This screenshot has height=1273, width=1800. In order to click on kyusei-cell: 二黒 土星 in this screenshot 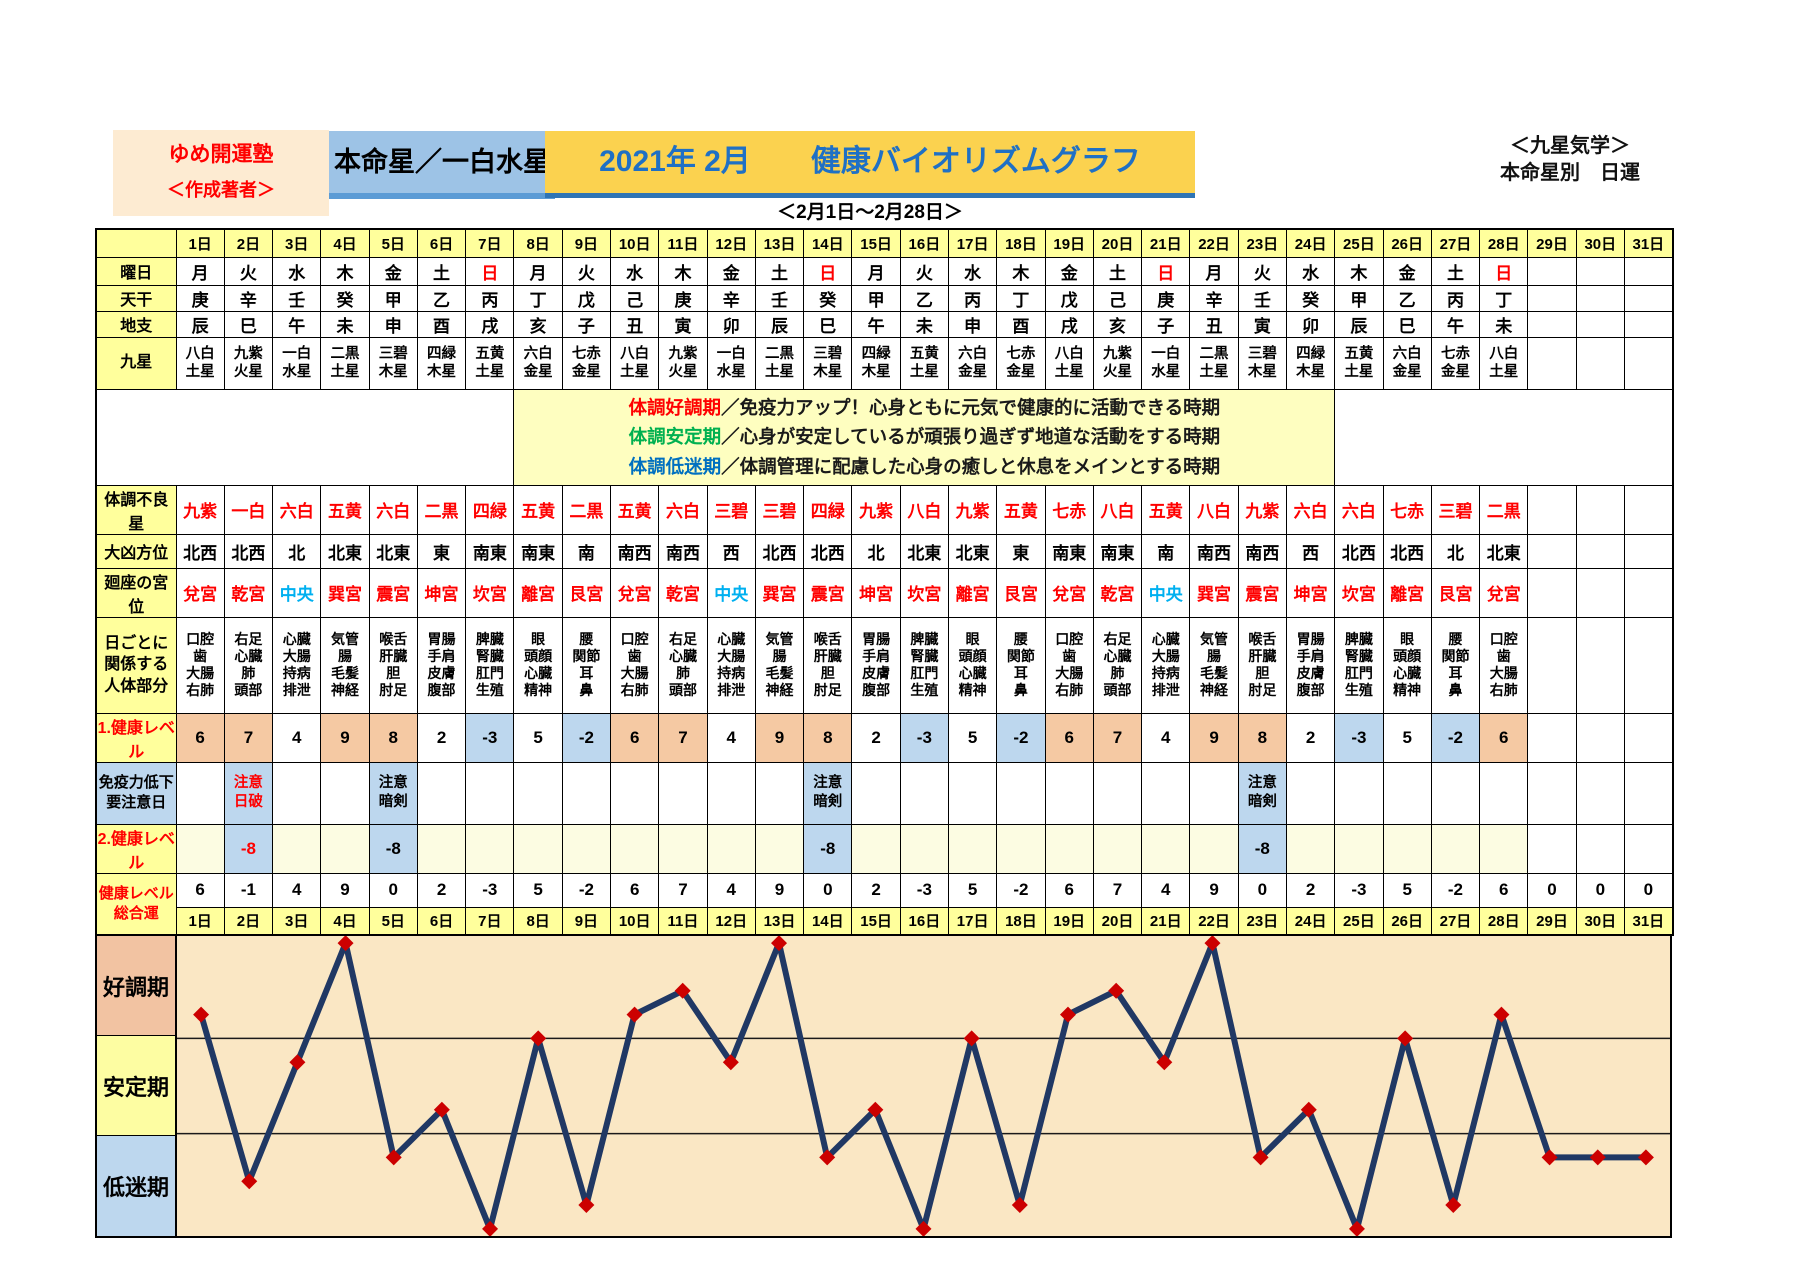, I will do `click(779, 363)`.